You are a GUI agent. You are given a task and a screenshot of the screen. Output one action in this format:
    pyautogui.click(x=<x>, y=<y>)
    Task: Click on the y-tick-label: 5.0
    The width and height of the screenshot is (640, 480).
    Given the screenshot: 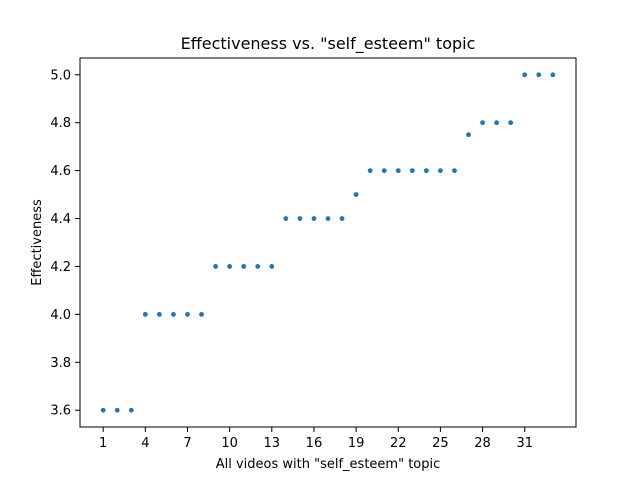 What is the action you would take?
    pyautogui.click(x=60, y=75)
    